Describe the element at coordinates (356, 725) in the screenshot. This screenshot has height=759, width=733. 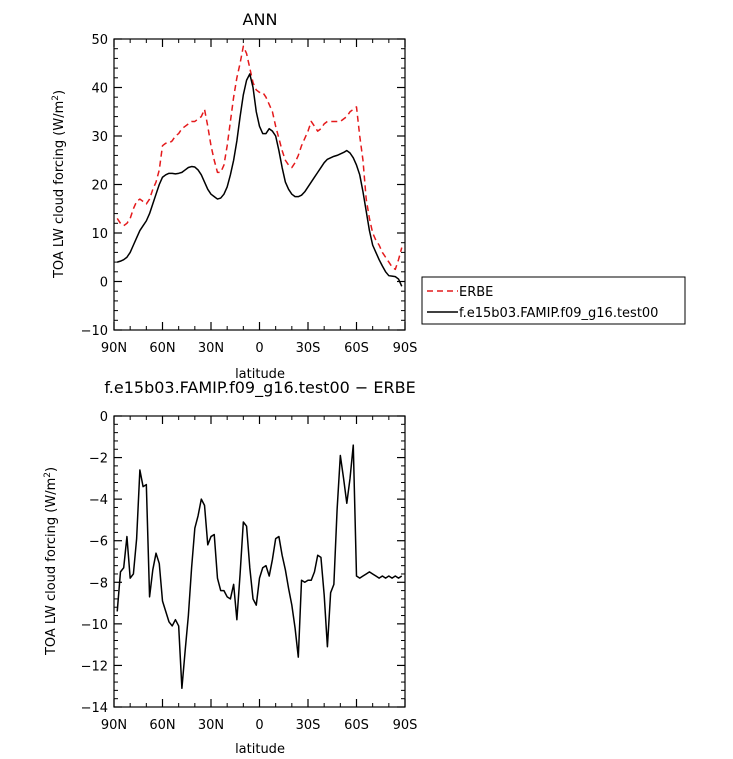
I see `bottom-x-tick-label: 60S` at that location.